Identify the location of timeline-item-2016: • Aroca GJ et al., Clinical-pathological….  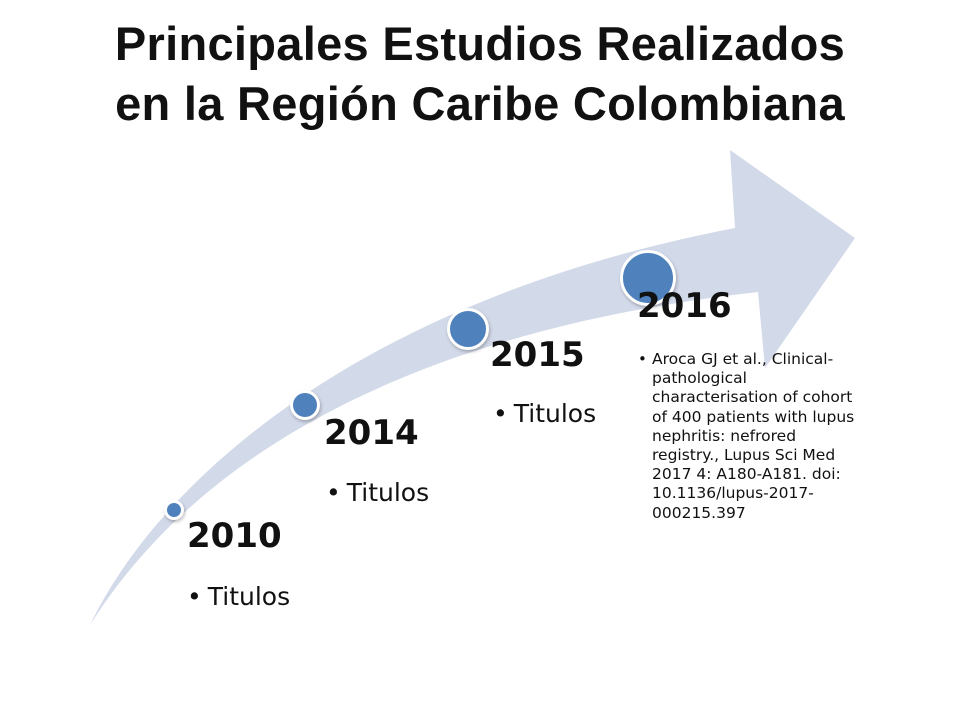
(750, 436).